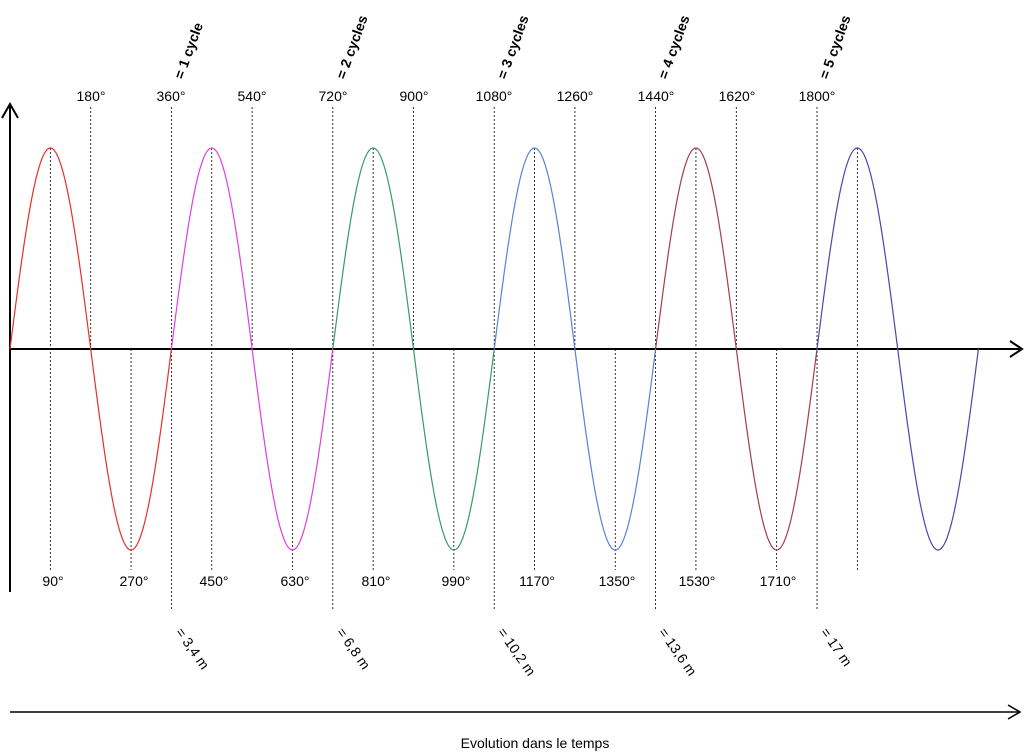 This screenshot has width=1024, height=754. What do you see at coordinates (737, 96) in the screenshot?
I see `angle-label: 1620°` at bounding box center [737, 96].